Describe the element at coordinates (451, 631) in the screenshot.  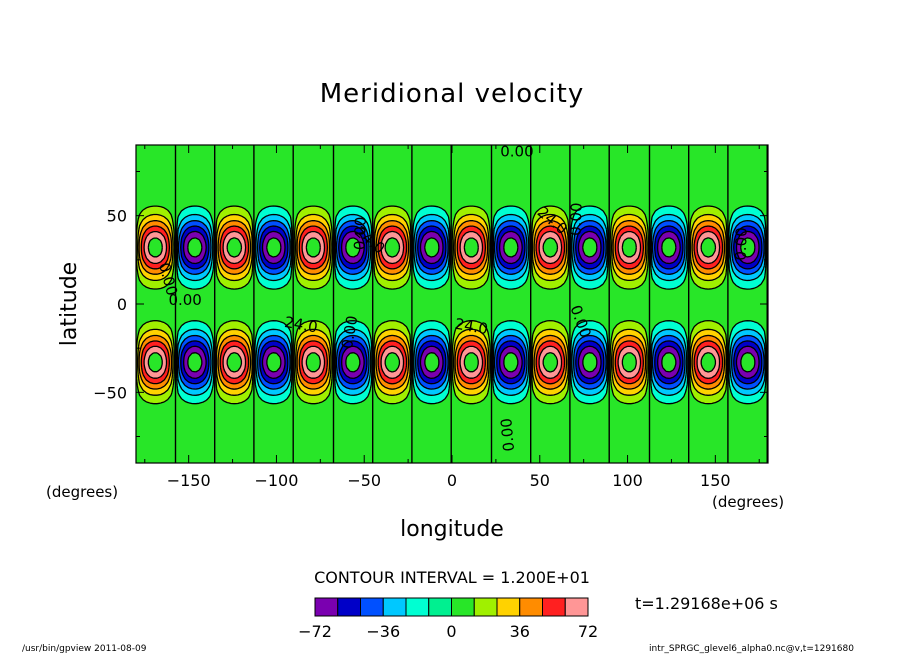
I see `colorbar-tick-label: 0` at that location.